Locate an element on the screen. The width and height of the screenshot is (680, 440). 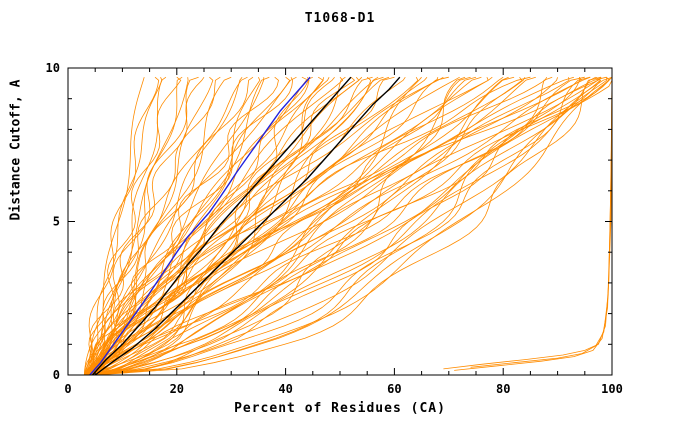
x-tick-label: 100 is located at coordinates (612, 389).